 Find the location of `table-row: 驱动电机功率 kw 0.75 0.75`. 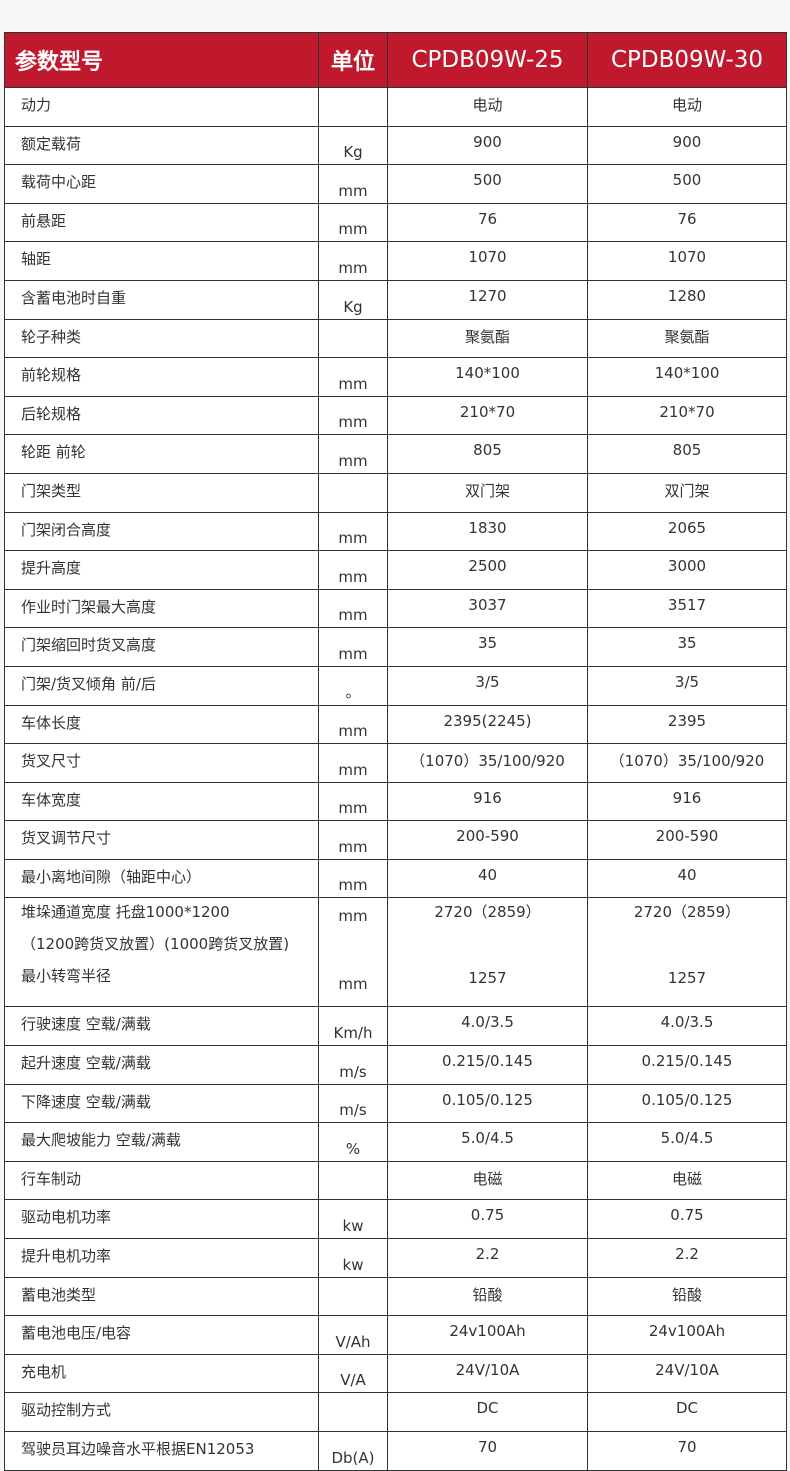

table-row: 驱动电机功率 kw 0.75 0.75 is located at coordinates (395, 1219).